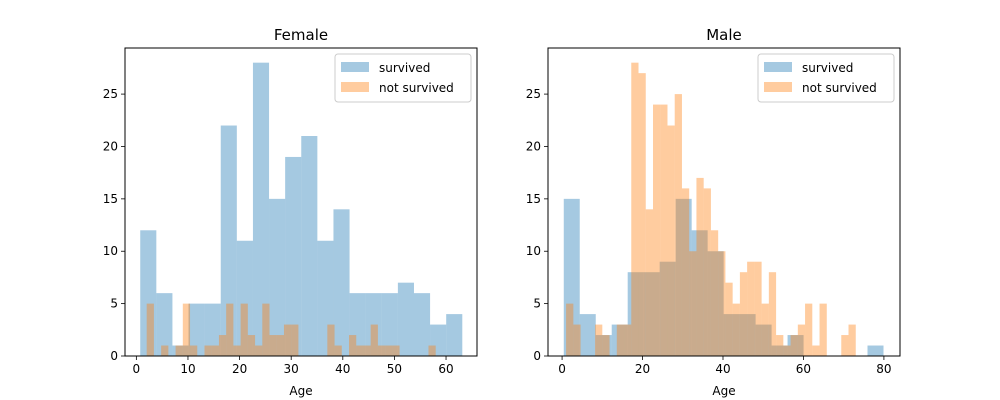 This screenshot has width=1000, height=400. I want to click on y-tick-label: 5, so click(114, 304).